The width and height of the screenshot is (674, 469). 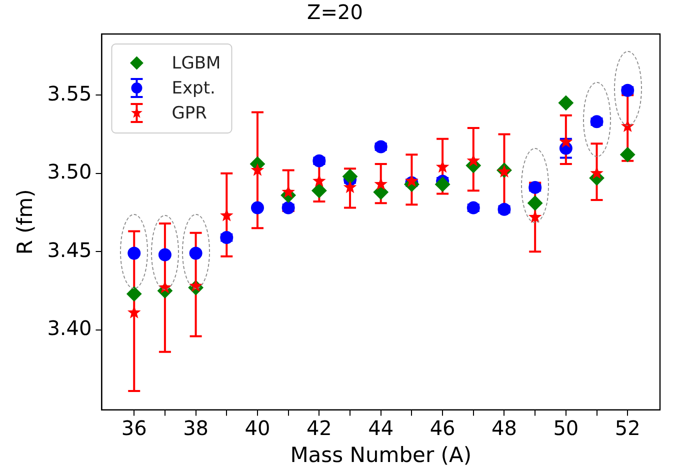 What do you see at coordinates (627, 428) in the screenshot?
I see `x-tick-label: 52` at bounding box center [627, 428].